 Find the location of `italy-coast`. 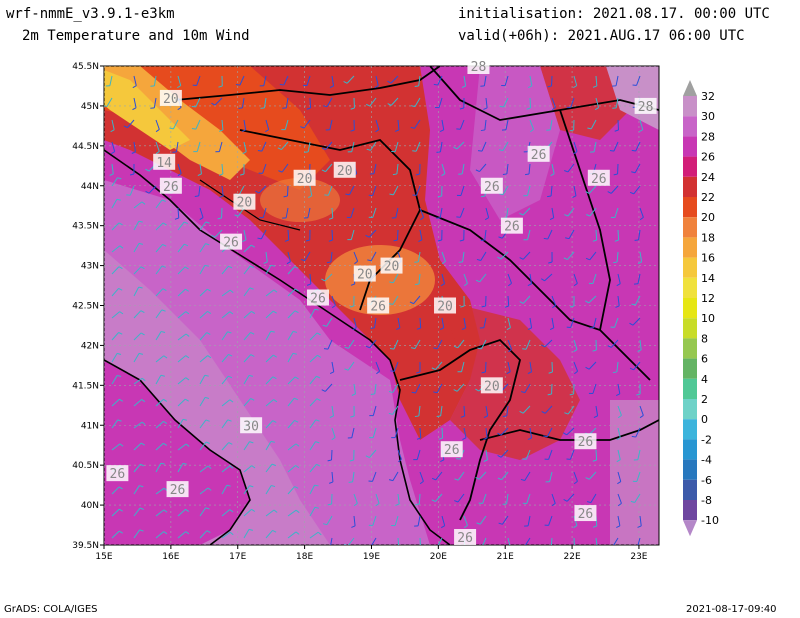

italy-coast is located at coordinates (177, 452).